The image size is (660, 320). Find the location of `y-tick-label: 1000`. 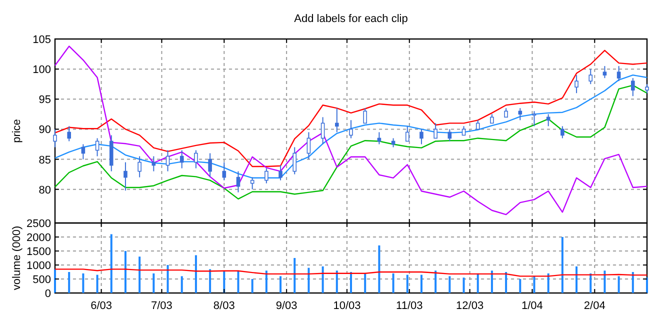

y-tick-label: 1000 is located at coordinates (38, 266).